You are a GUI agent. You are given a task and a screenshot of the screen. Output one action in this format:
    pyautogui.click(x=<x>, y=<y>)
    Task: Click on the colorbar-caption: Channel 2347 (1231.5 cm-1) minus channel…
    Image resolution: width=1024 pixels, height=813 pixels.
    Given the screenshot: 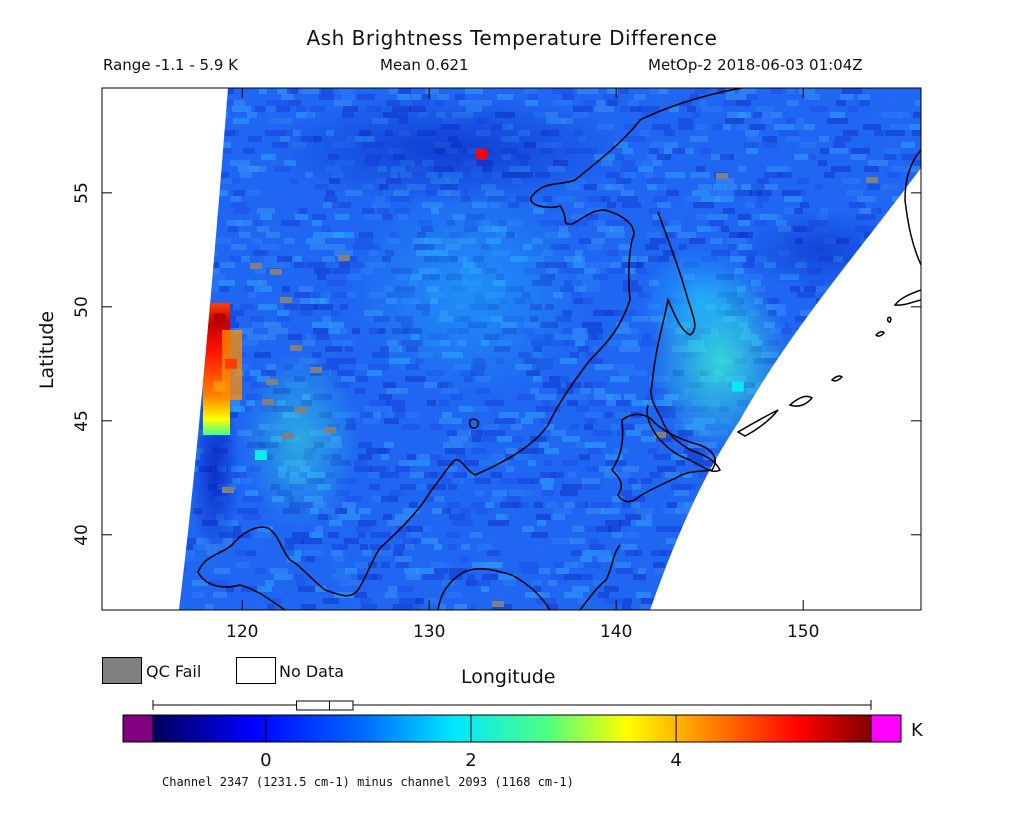 What is the action you would take?
    pyautogui.click(x=368, y=782)
    